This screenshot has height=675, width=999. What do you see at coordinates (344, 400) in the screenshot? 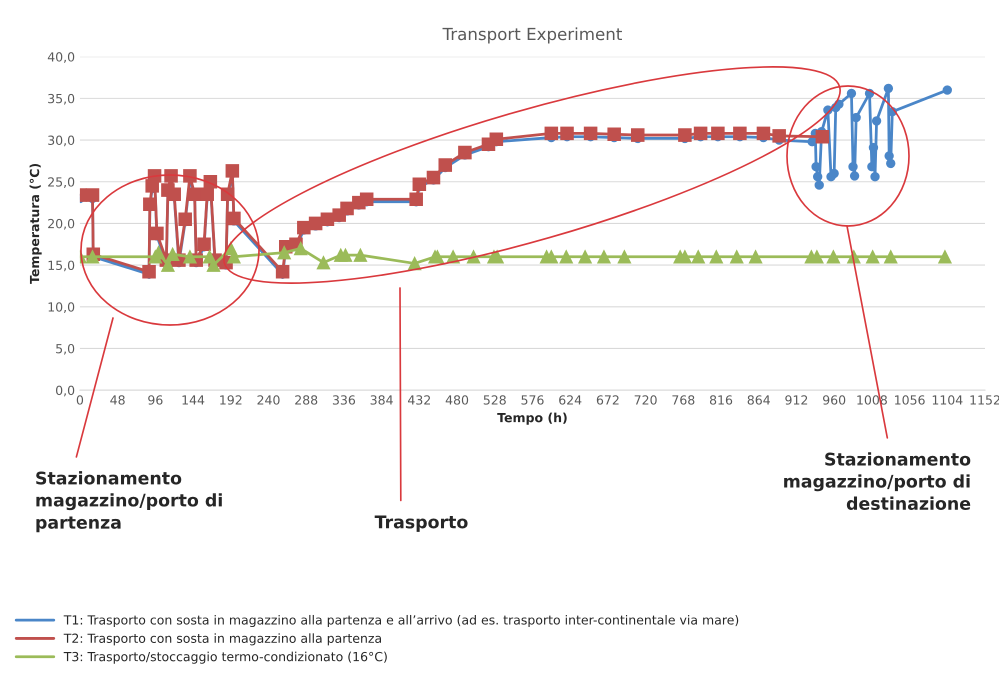
I see `x-tick-label: 336` at bounding box center [344, 400].